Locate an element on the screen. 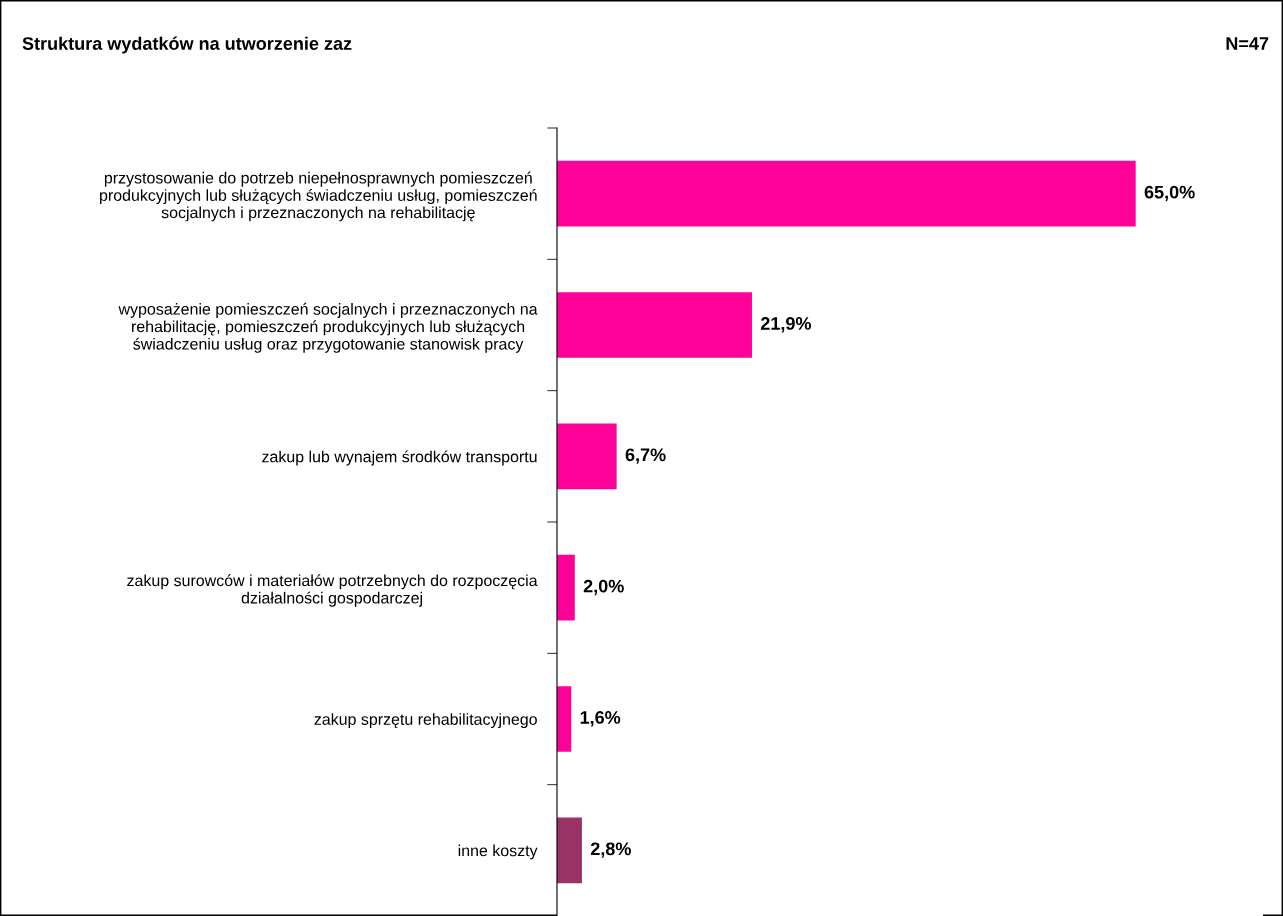  text: N=47 is located at coordinates (1247, 43).